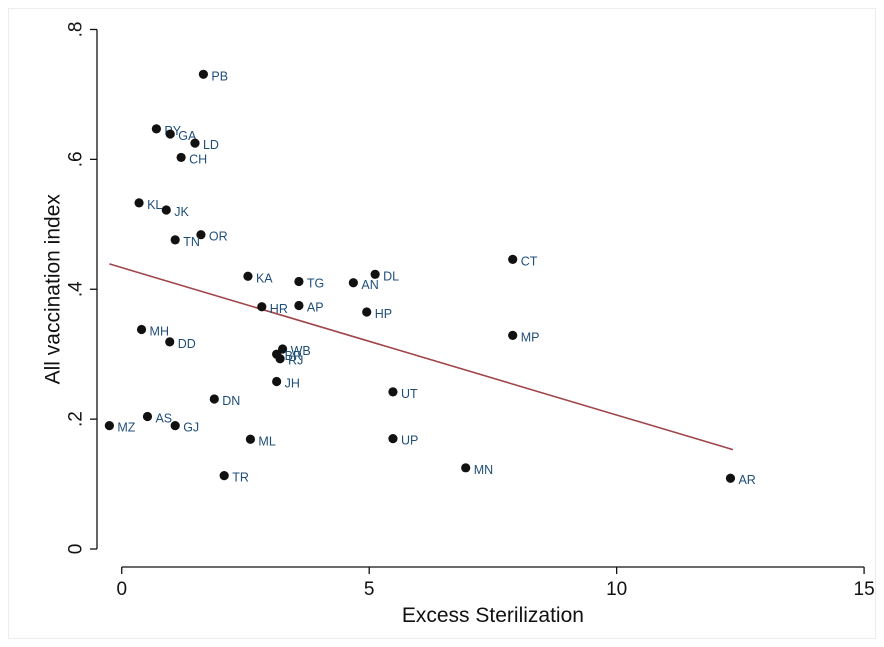 The width and height of the screenshot is (884, 647). I want to click on x-tick-label: 15, so click(864, 589).